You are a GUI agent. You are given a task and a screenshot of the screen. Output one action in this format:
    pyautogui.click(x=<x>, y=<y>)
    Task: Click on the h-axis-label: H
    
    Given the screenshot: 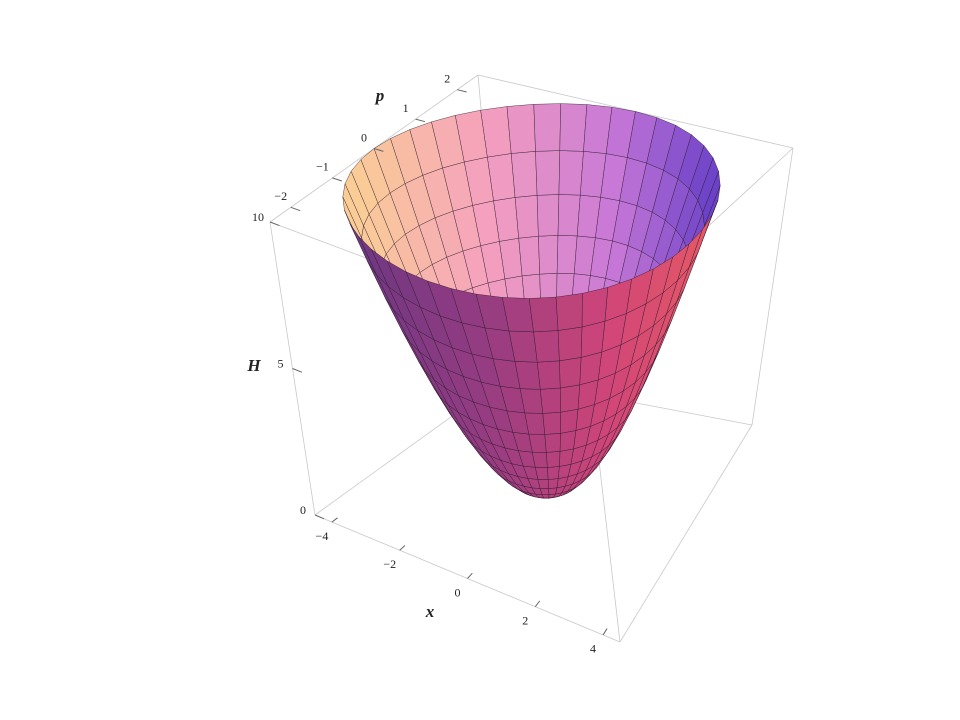 What is the action you would take?
    pyautogui.click(x=253, y=365)
    